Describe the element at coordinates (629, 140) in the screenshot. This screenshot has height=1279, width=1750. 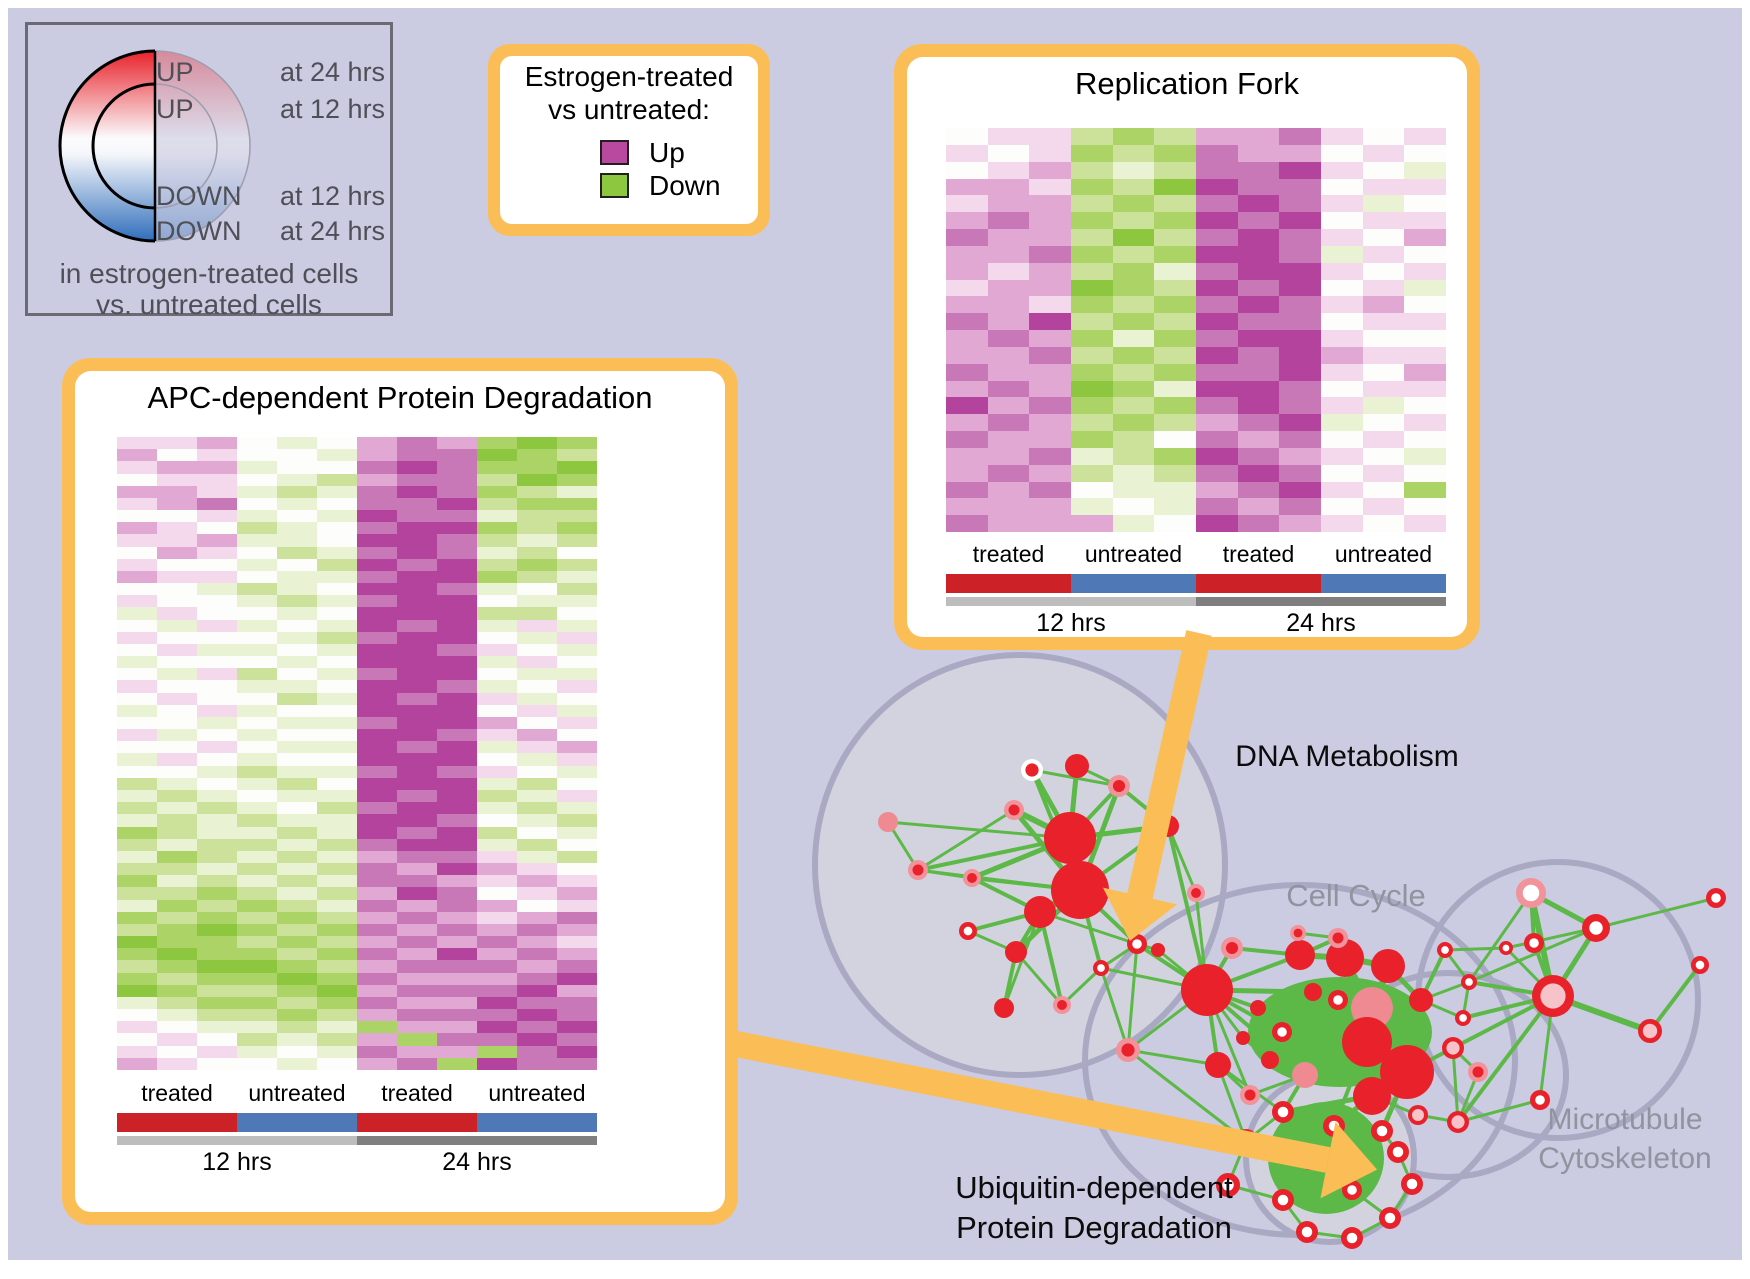
I see `updown-legend-box: Estrogen-treated vs untreated: Up Down` at that location.